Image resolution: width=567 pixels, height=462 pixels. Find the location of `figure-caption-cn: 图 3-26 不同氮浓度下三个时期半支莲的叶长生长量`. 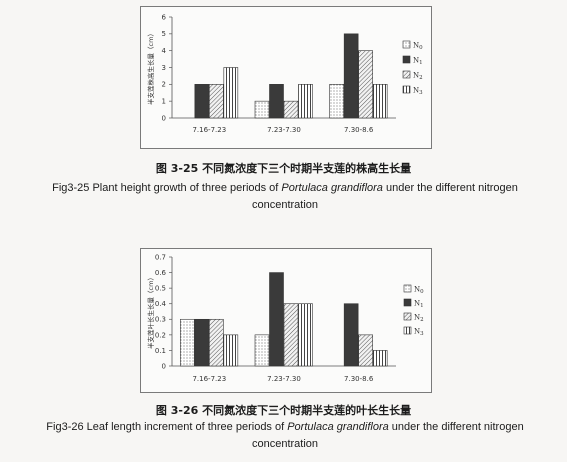

figure-caption-cn: 图 3-26 不同氮浓度下三个时期半支莲的叶长生长量 is located at coordinates (283, 410).